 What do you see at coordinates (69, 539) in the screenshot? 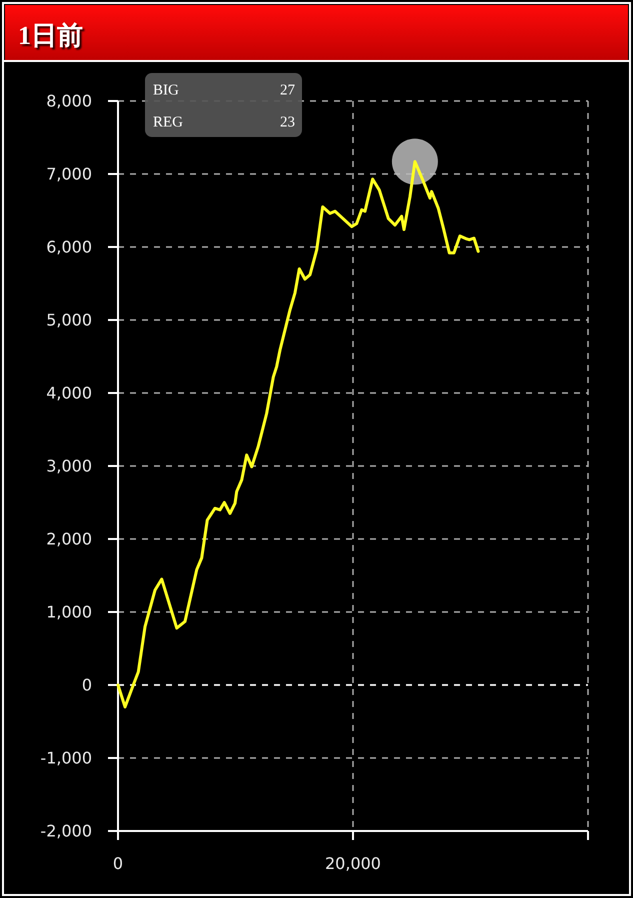
I see `y-tick-label: 2,000` at bounding box center [69, 539].